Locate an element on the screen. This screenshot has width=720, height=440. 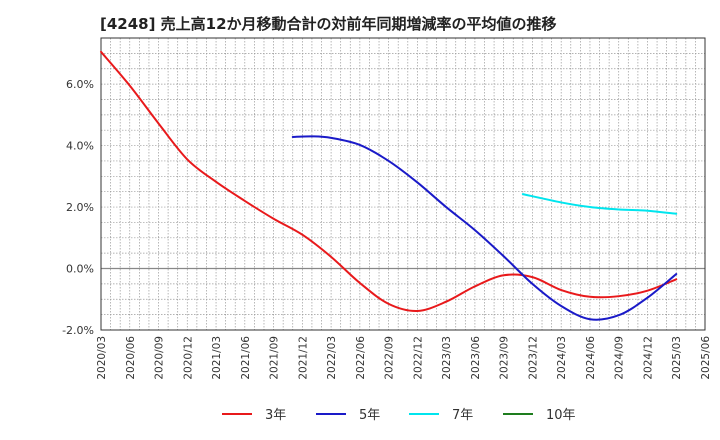
y-tick-label: 2.0% is located at coordinates (80, 207).